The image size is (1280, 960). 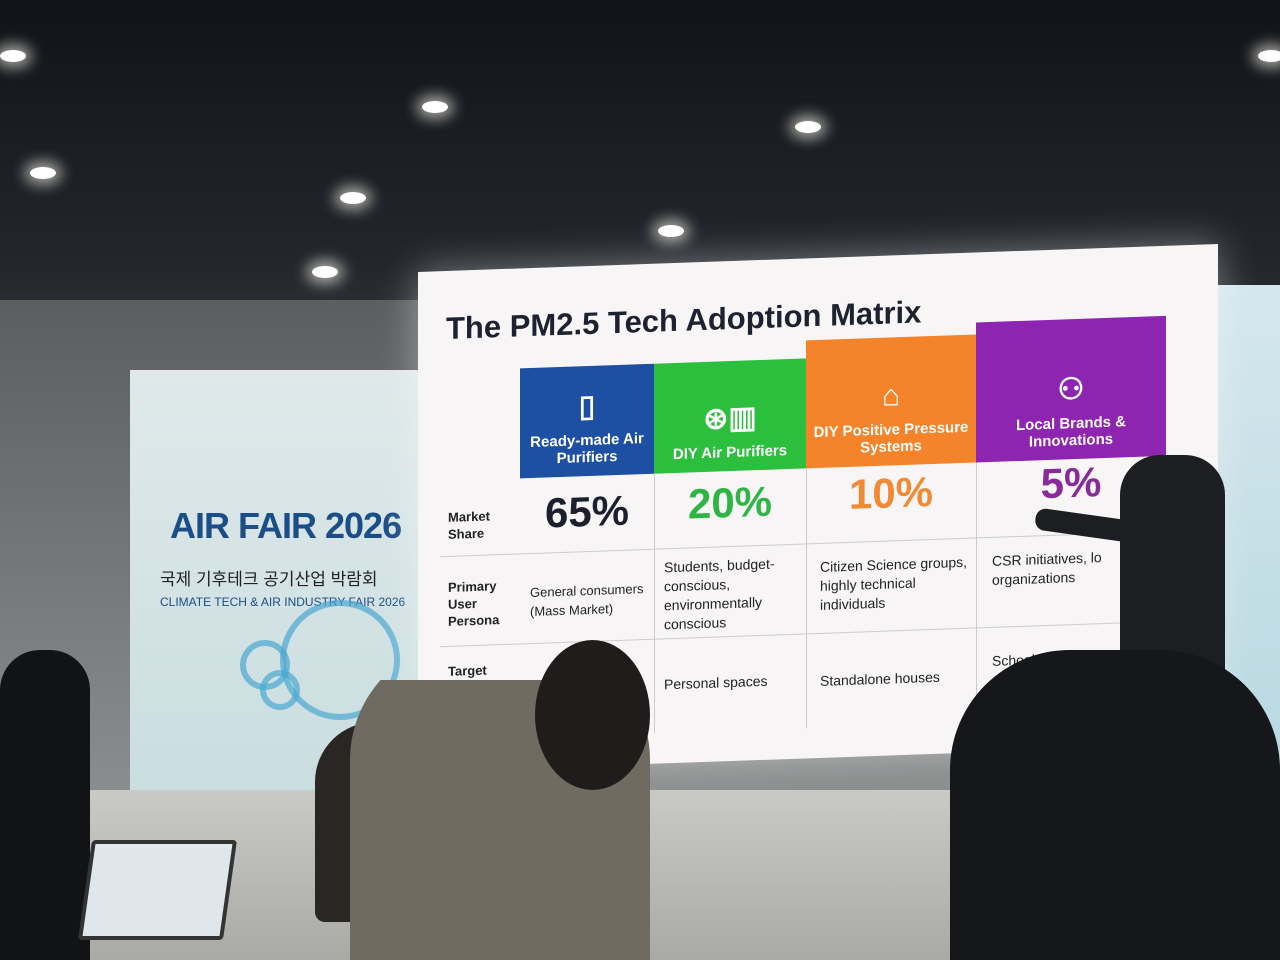 What do you see at coordinates (157, 890) in the screenshot?
I see `laptop` at bounding box center [157, 890].